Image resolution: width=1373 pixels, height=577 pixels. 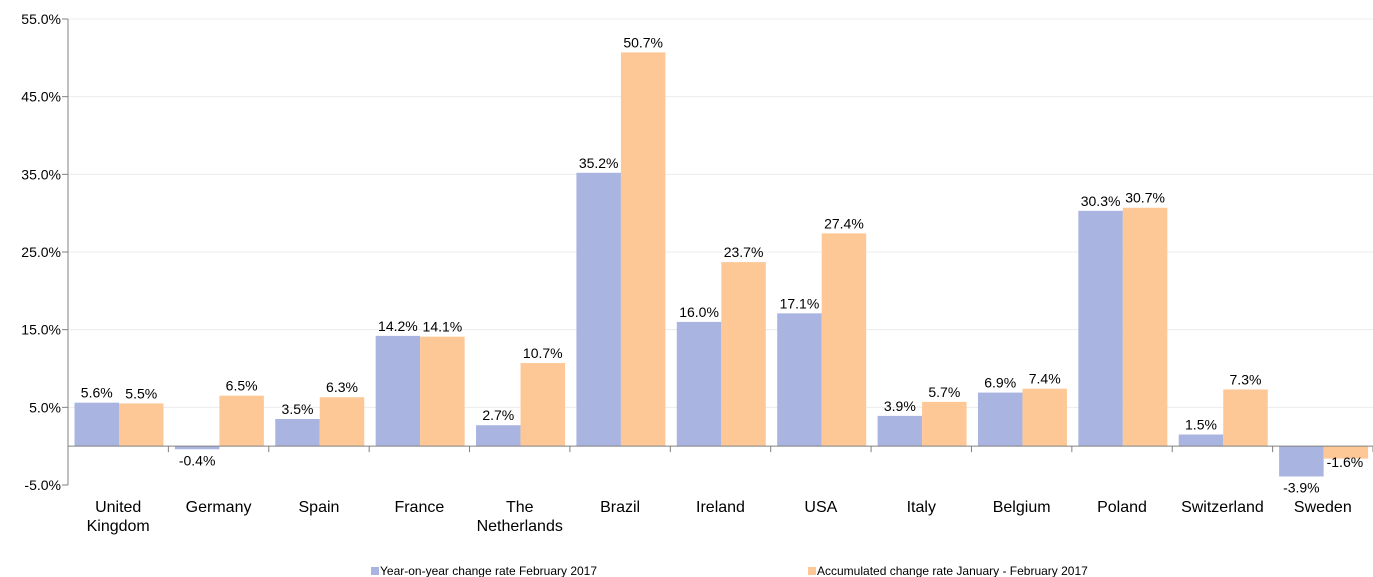 What do you see at coordinates (319, 507) in the screenshot?
I see `x-category-label: Spain` at bounding box center [319, 507].